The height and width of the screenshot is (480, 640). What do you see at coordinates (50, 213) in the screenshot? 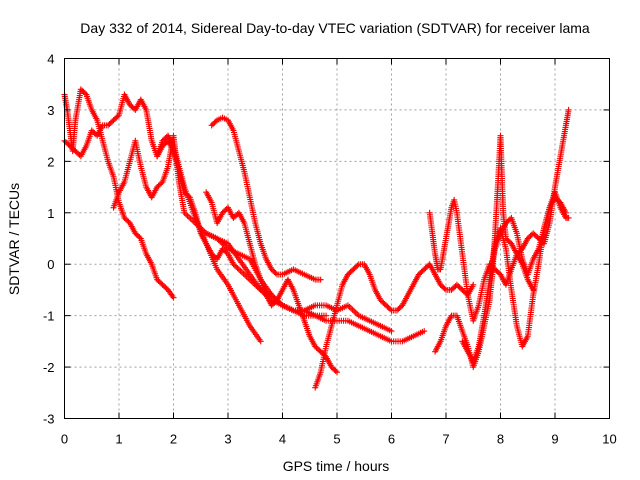
I see `y-tick-label: 1` at bounding box center [50, 213].